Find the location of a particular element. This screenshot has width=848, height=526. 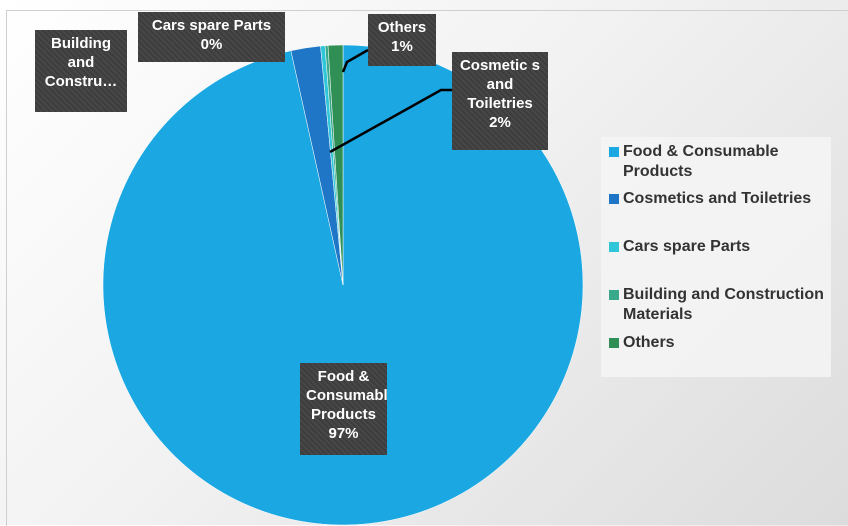

data-label-value: 0% is located at coordinates (211, 44).